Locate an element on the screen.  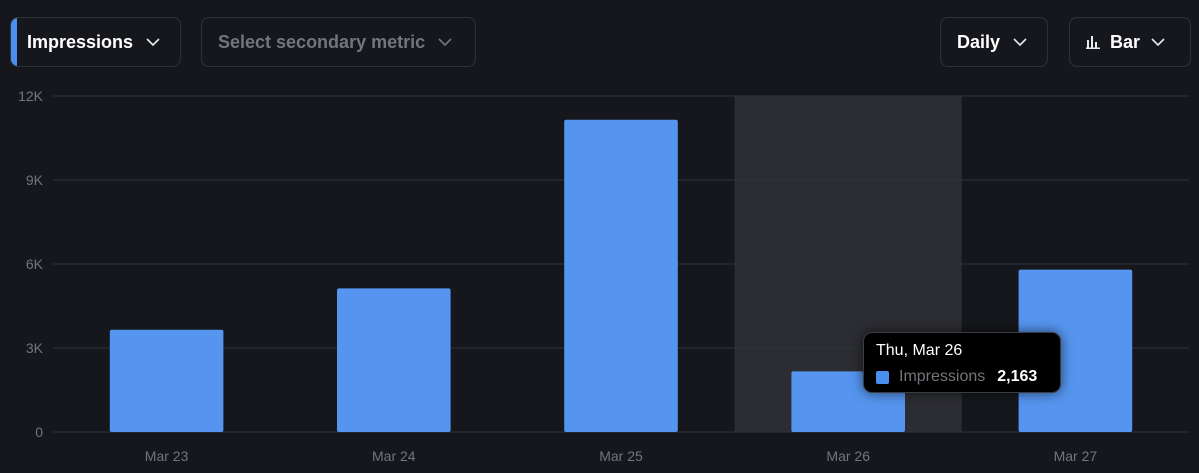
x-tick-label: Mar 23 is located at coordinates (167, 456).